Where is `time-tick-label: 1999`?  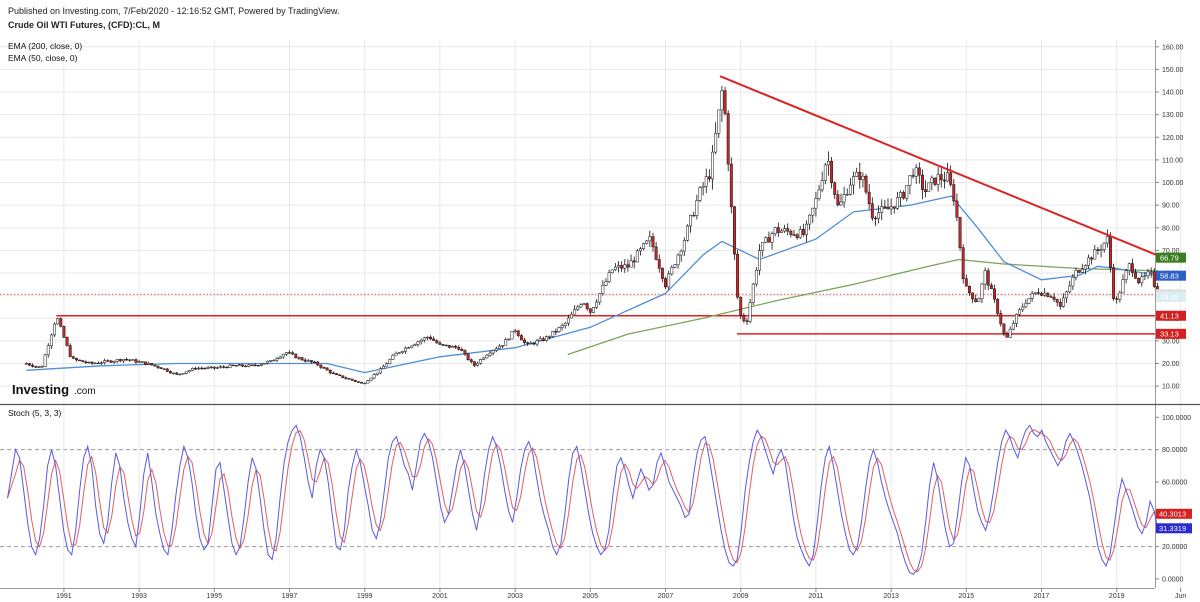 time-tick-label: 1999 is located at coordinates (365, 596).